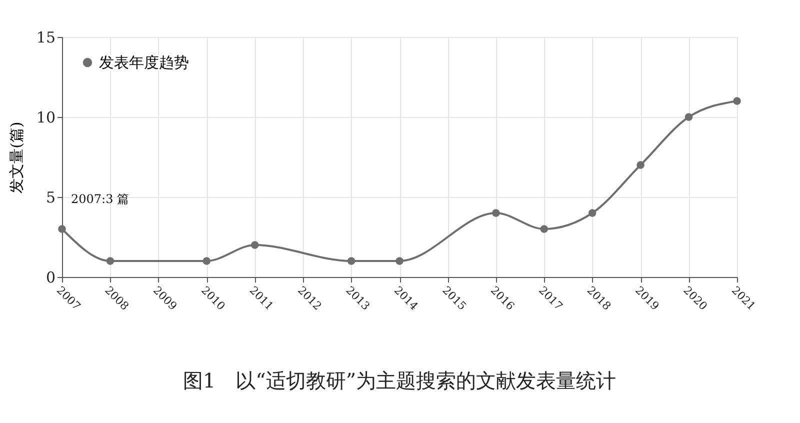  I want to click on y-tick-label: 0, so click(51, 277).